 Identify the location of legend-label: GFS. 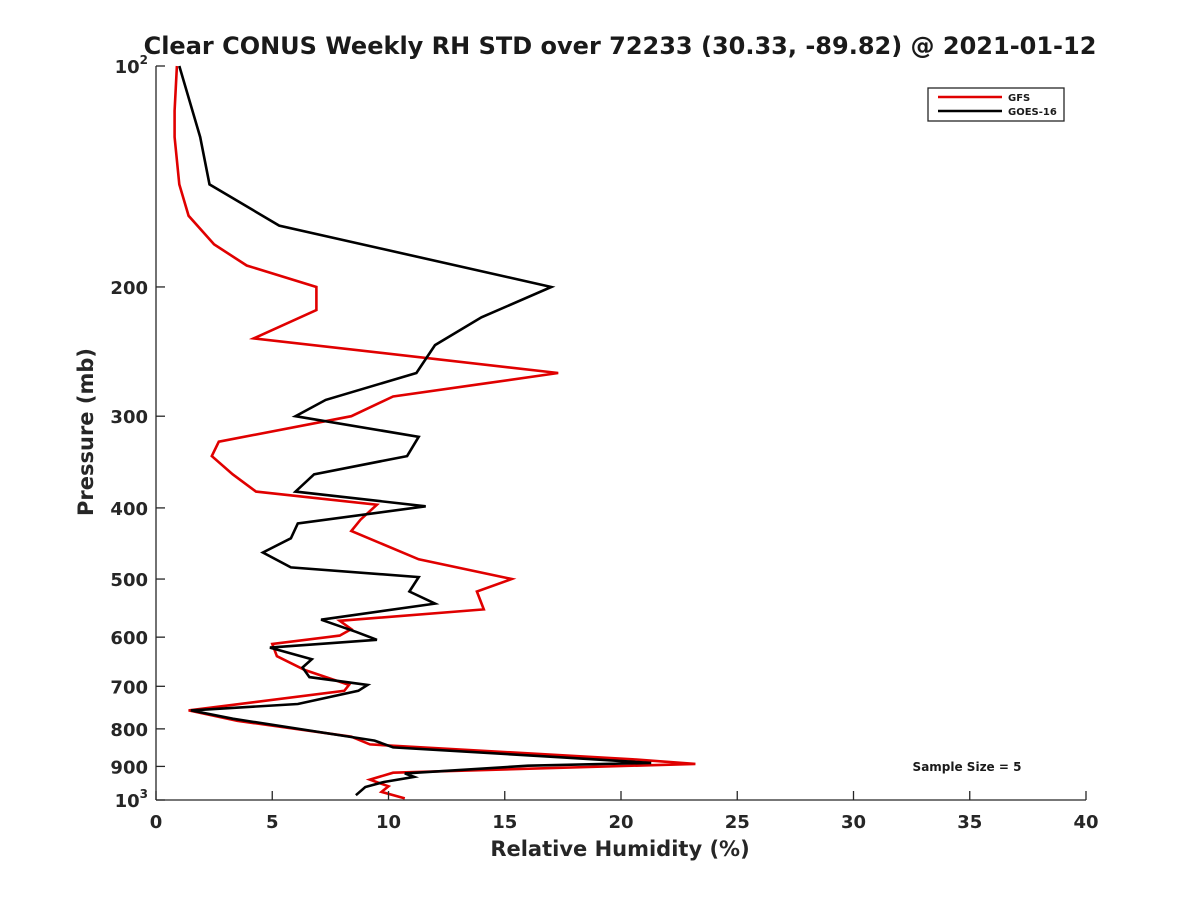
(1019, 98).